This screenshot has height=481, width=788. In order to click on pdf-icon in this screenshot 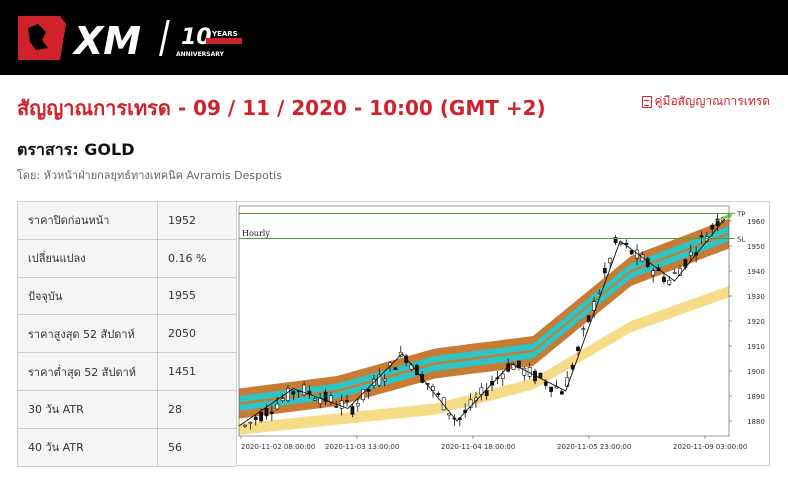, I will do `click(646, 101)`.